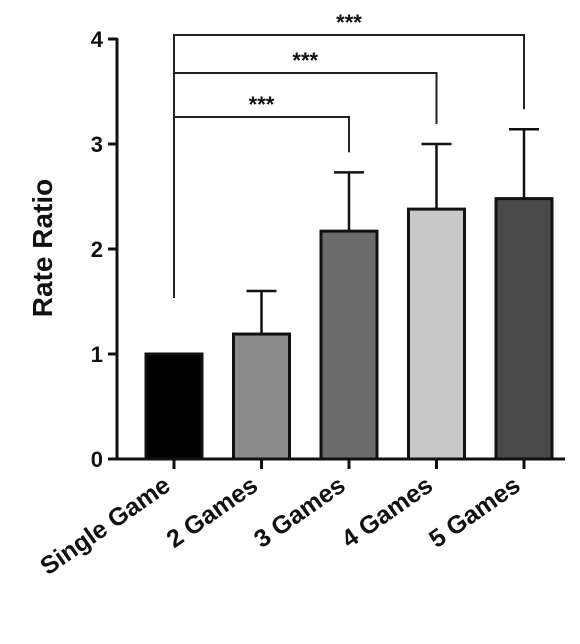 The image size is (580, 644). Describe the element at coordinates (211, 512) in the screenshot. I see `x-tick-label-2: 2 Games` at that location.